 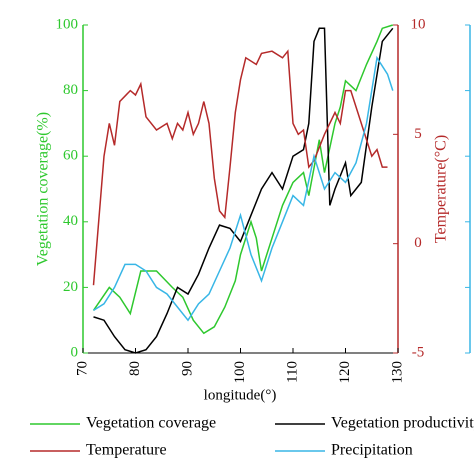 I want to click on x-tick-label: 110, so click(x=292, y=372).